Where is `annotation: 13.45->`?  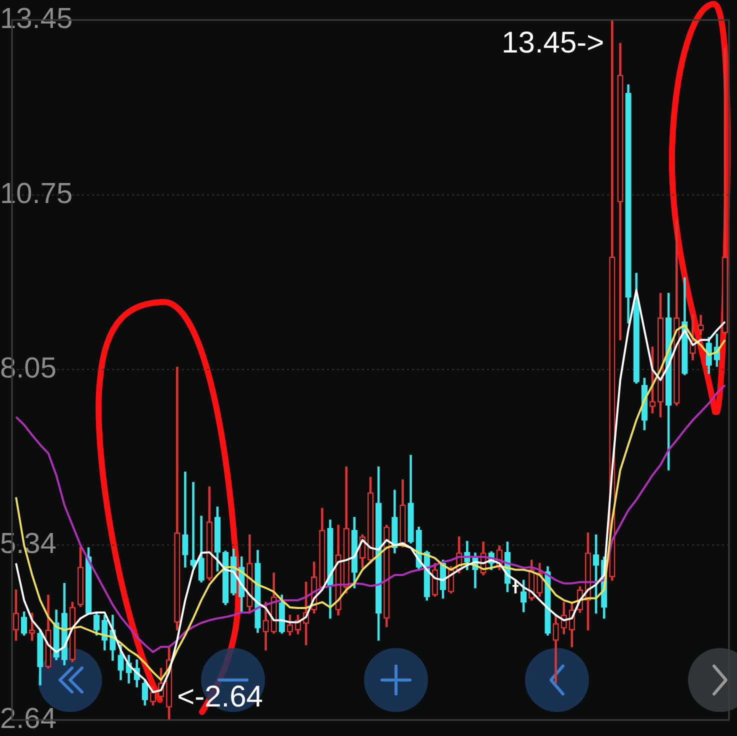 annotation: 13.45-> is located at coordinates (553, 43).